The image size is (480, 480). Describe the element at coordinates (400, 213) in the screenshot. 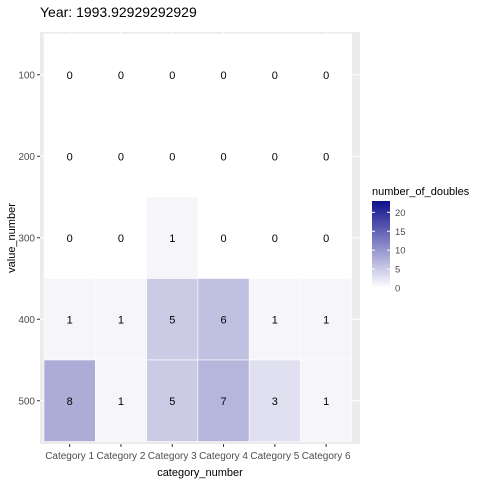

I see `legend-tick-label: 20` at that location.